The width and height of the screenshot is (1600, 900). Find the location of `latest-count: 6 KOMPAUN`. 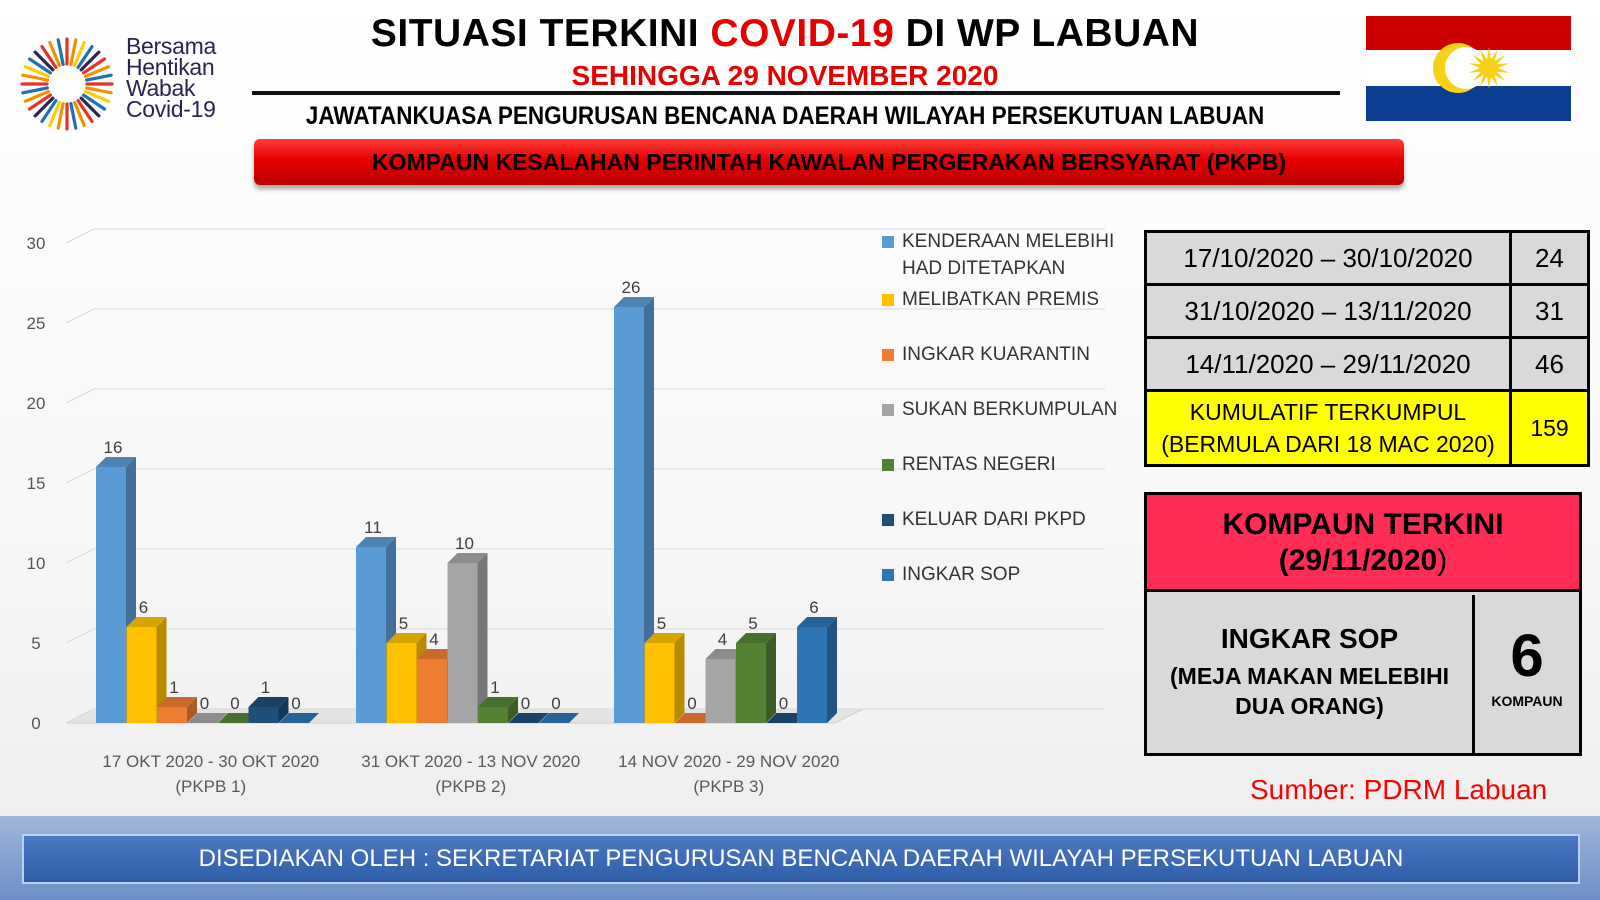

latest-count: 6 KOMPAUN is located at coordinates (1527, 674).